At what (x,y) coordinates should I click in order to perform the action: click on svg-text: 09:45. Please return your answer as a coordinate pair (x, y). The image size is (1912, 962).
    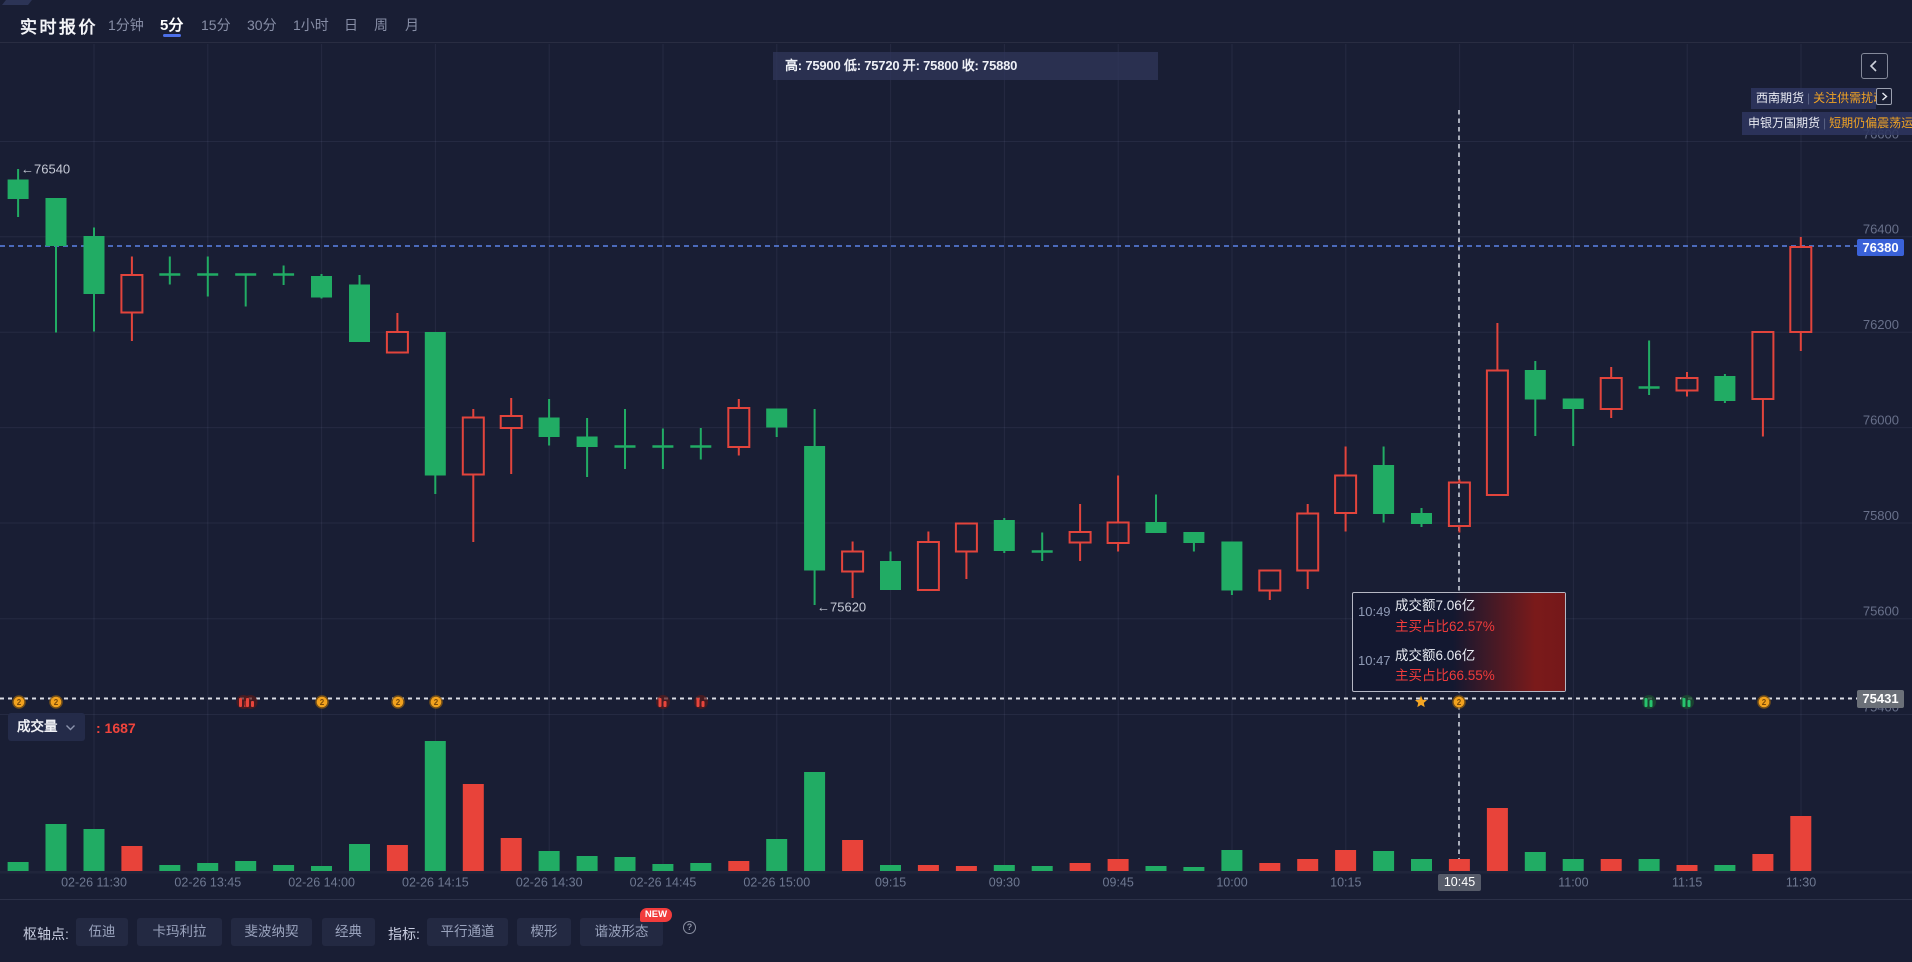
    Looking at the image, I should click on (1118, 883).